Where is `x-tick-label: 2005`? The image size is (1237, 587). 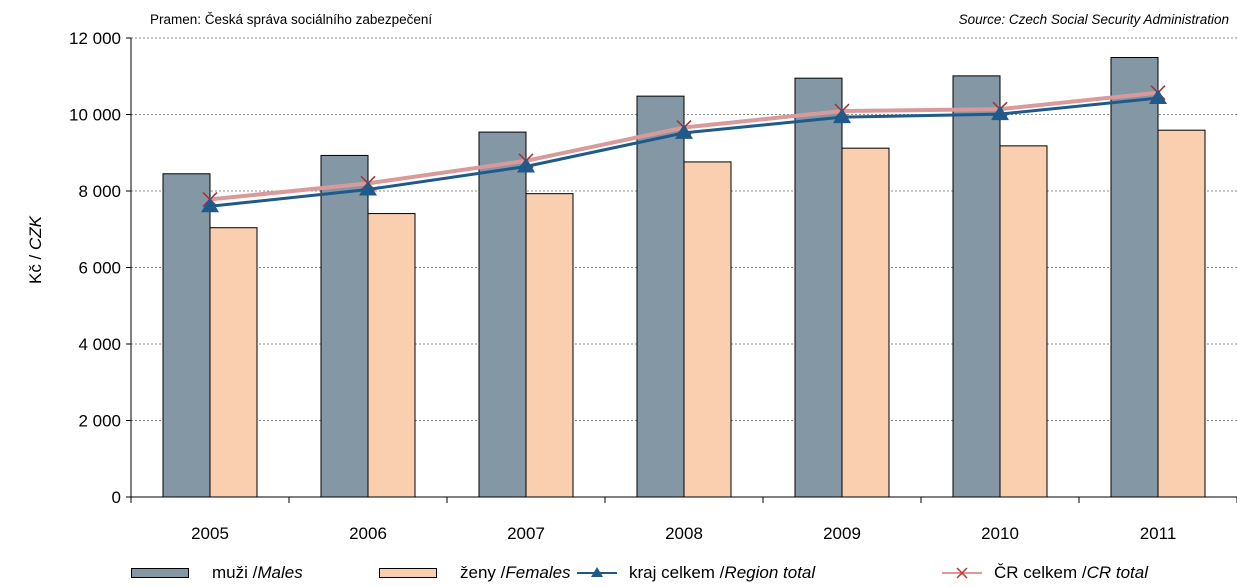
x-tick-label: 2005 is located at coordinates (210, 533).